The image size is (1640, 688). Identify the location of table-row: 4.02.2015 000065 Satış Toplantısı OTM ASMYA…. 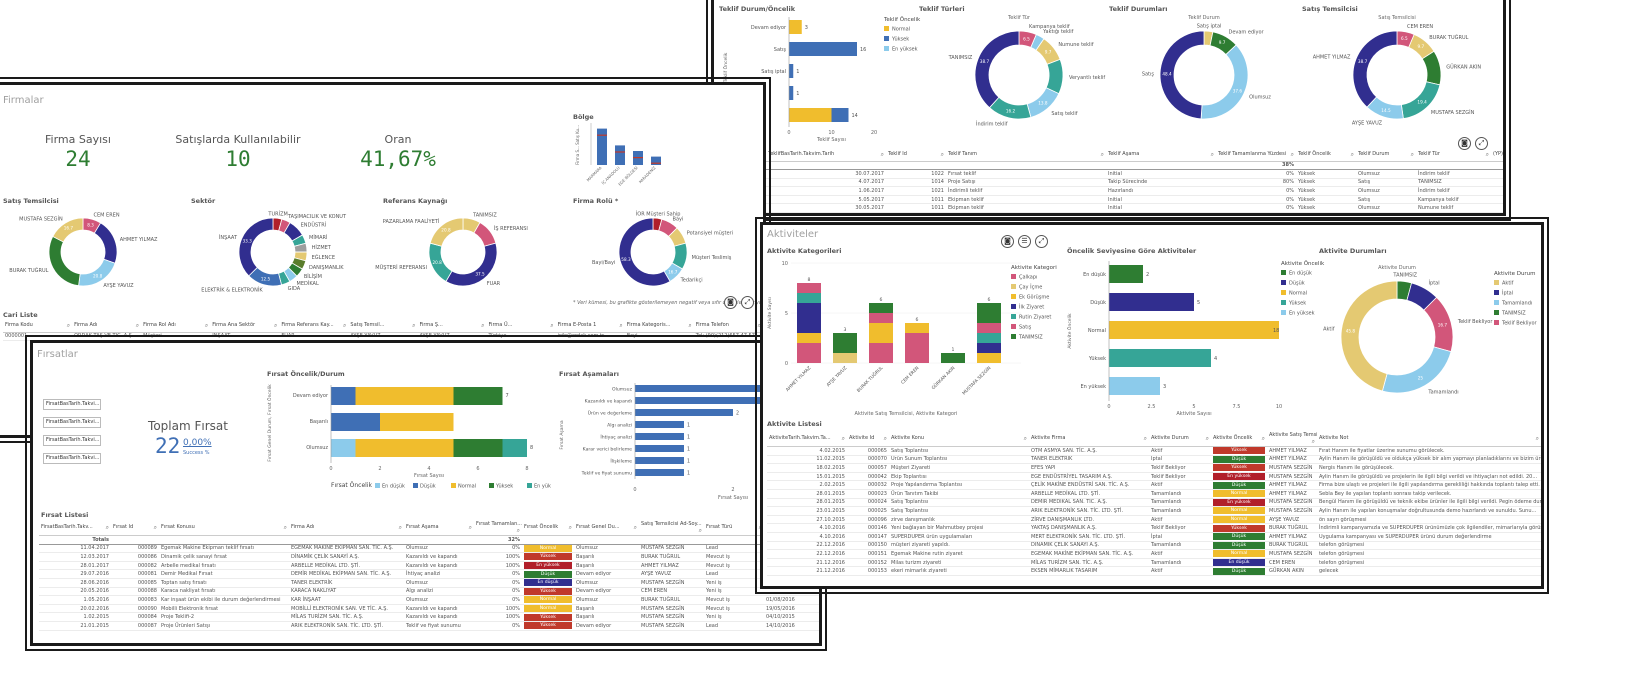
(1154, 451).